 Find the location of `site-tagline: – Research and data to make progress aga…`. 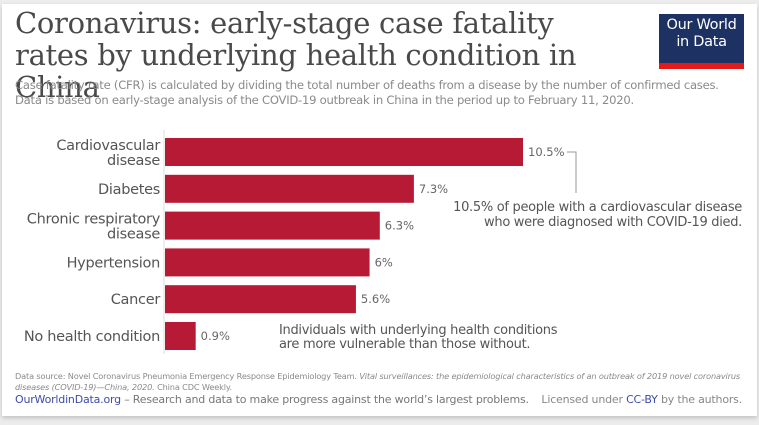

site-tagline: – Research and data to make progress aga… is located at coordinates (324, 399).